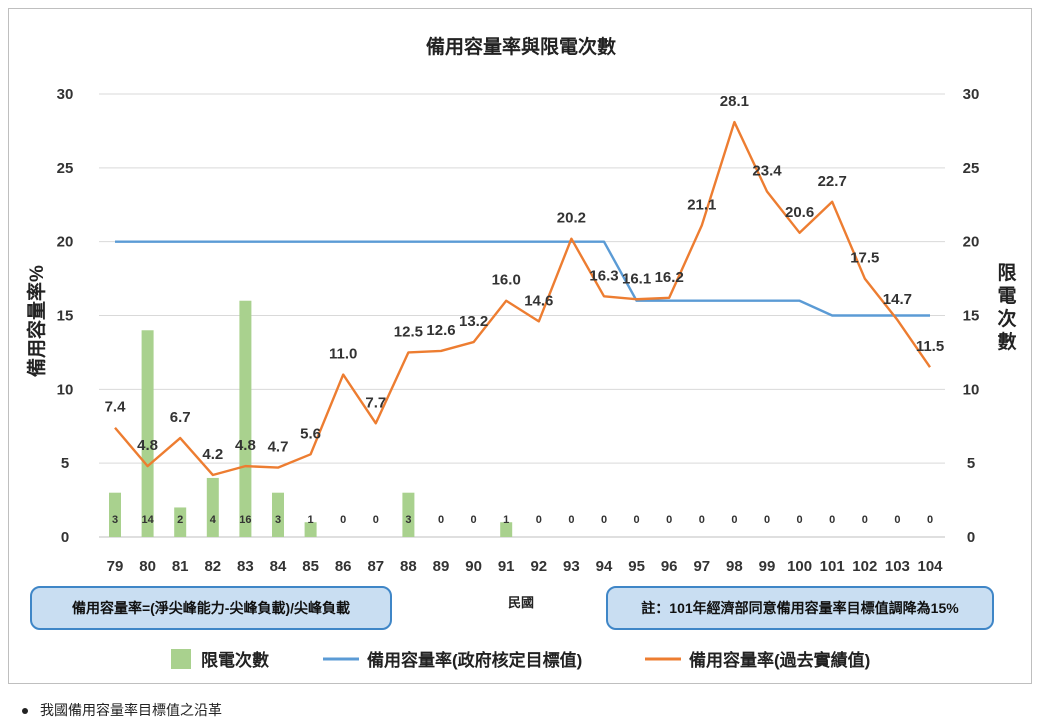 The image size is (1045, 725). What do you see at coordinates (65, 537) in the screenshot?
I see `y-left-tick-label: 0` at bounding box center [65, 537].